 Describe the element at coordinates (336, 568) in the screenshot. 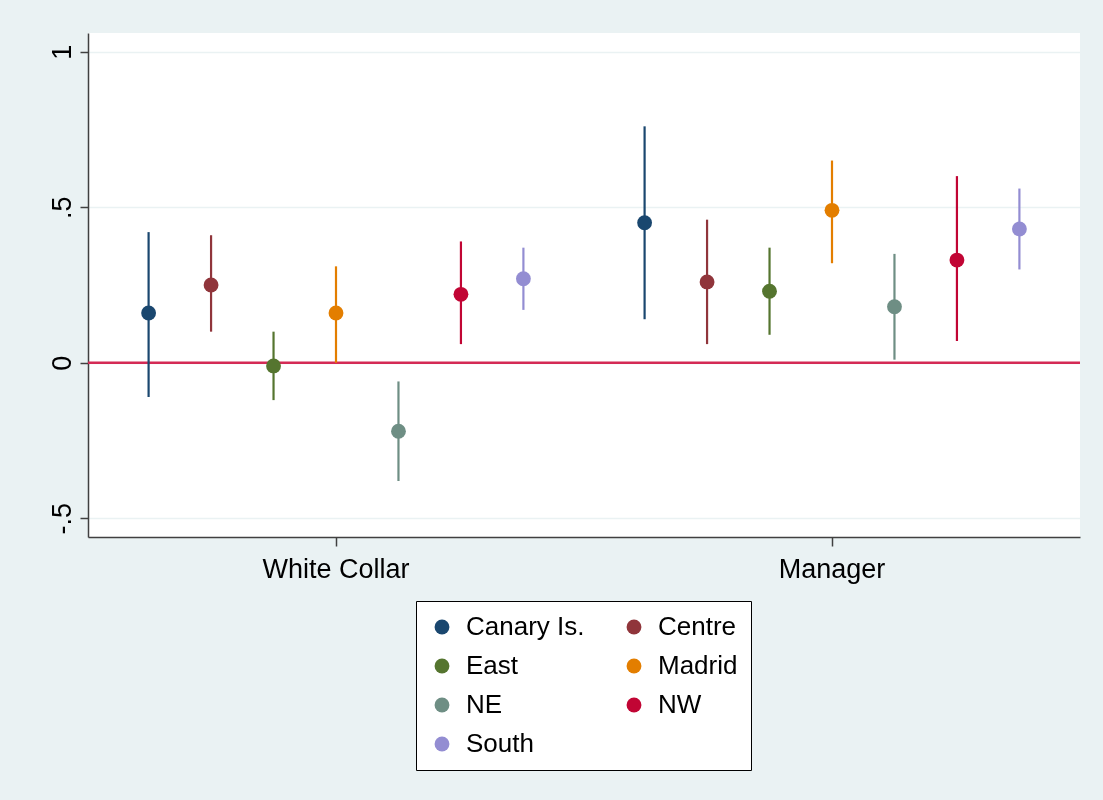

I see `x-tick-label: White Collar` at that location.